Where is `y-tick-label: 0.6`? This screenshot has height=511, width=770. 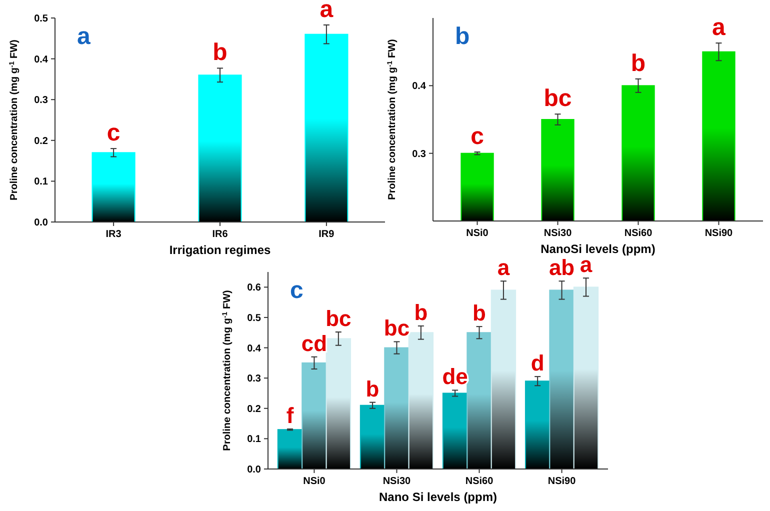
y-tick-label: 0.6 is located at coordinates (254, 288).